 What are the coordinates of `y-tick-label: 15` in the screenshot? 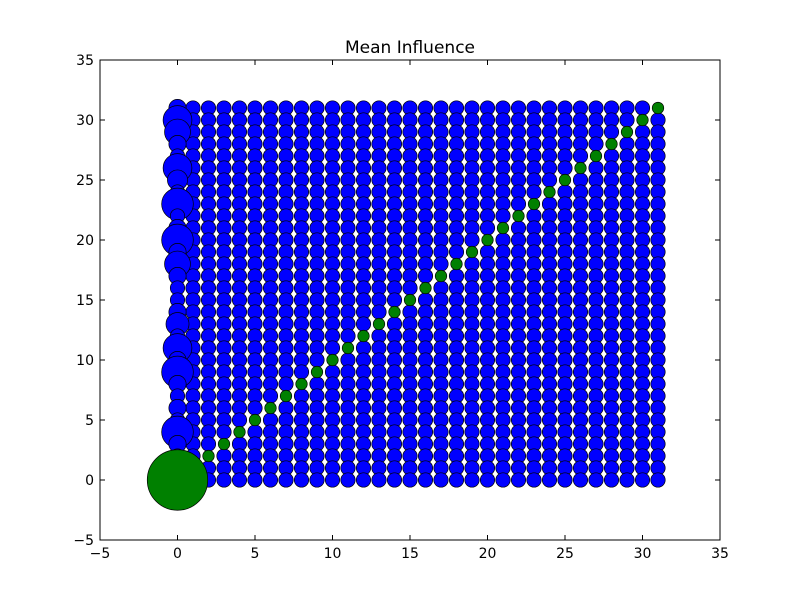 It's located at (85, 301).